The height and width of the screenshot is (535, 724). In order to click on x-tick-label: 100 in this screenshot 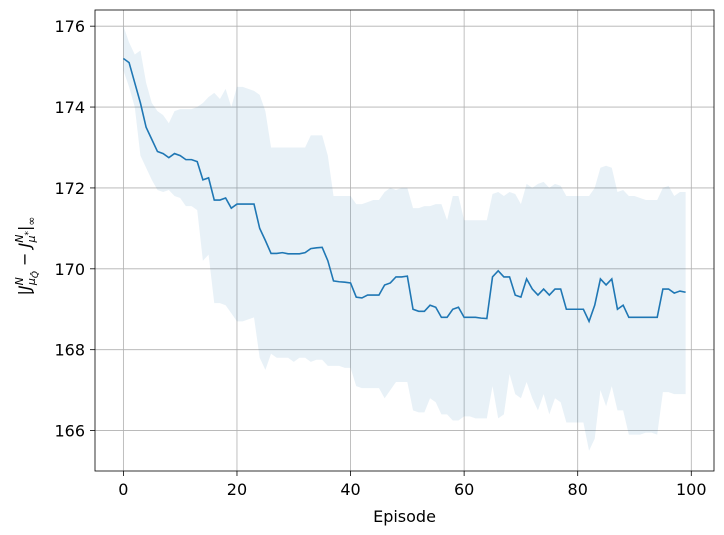, I will do `click(691, 489)`.